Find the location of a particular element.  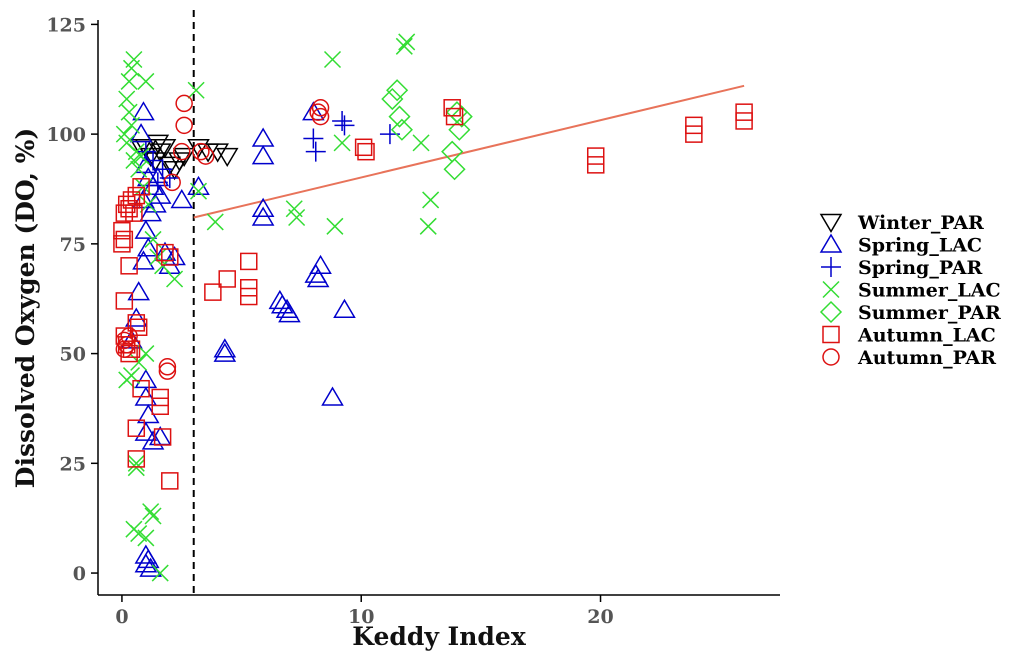

legend-entry: Spring_PAR is located at coordinates (901, 268).